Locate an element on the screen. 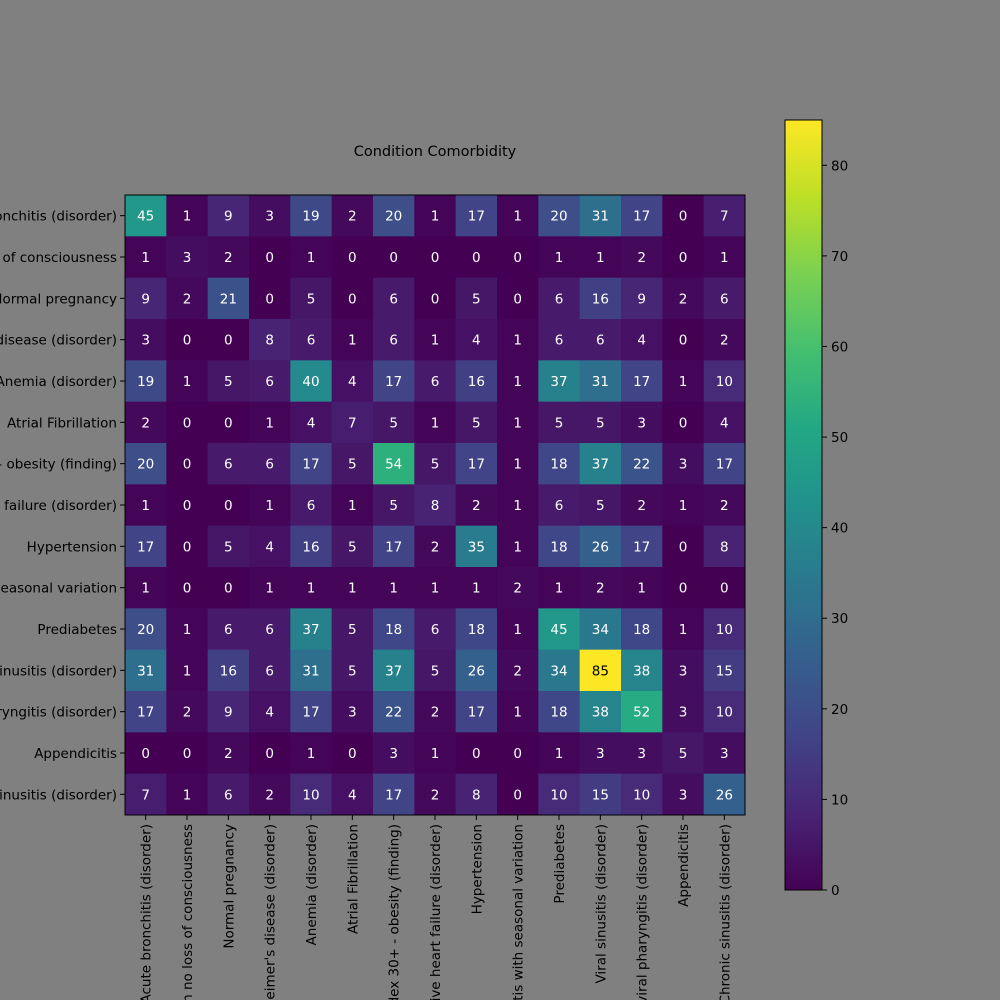  colorbar-tick-label: 0 is located at coordinates (835, 891).